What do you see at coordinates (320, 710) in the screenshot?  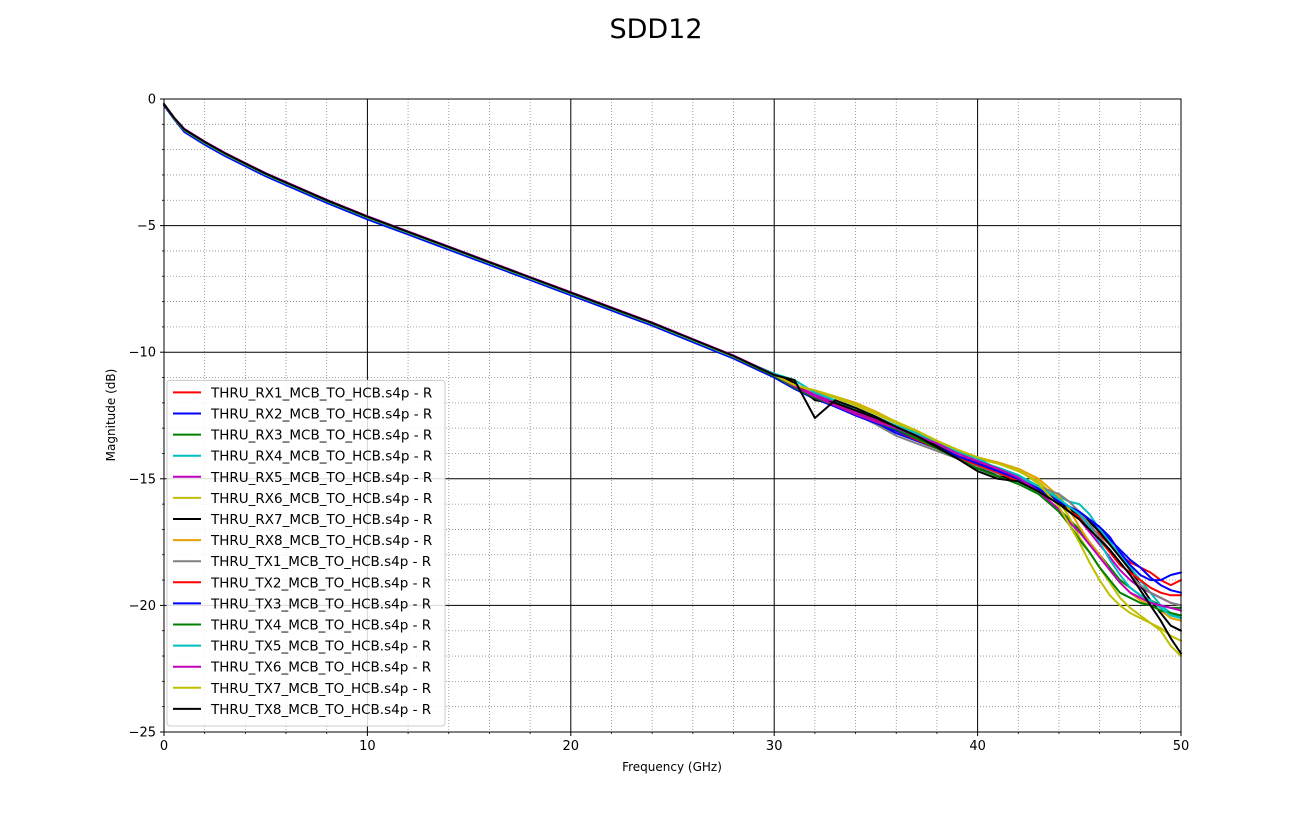 I see `legend-entry: THRU_TX8_MCB_TO_HCB.s4p - R` at bounding box center [320, 710].